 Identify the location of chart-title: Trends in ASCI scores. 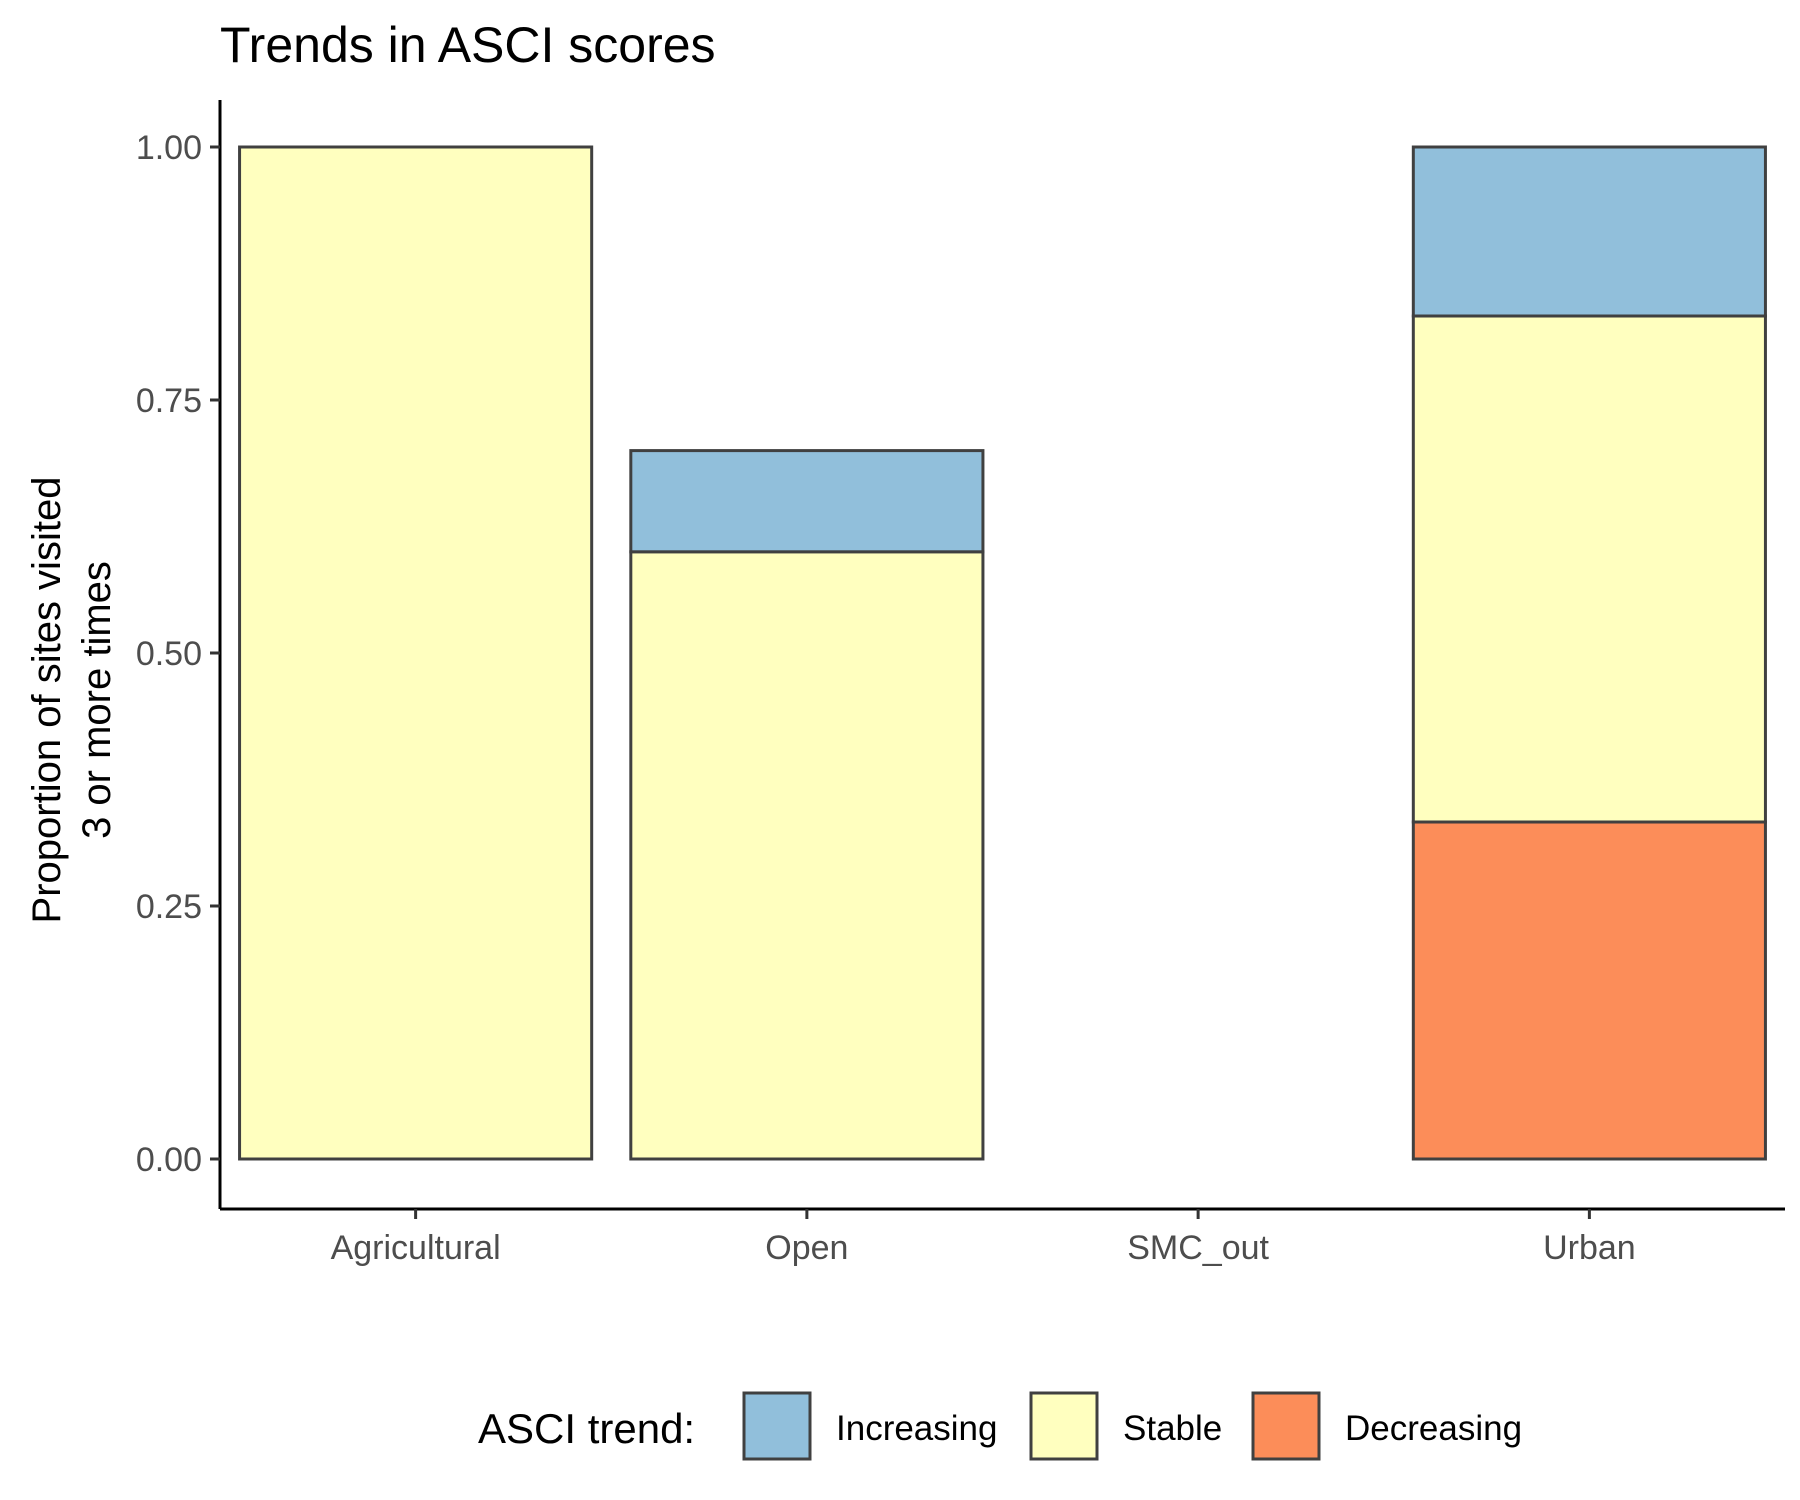
(468, 45).